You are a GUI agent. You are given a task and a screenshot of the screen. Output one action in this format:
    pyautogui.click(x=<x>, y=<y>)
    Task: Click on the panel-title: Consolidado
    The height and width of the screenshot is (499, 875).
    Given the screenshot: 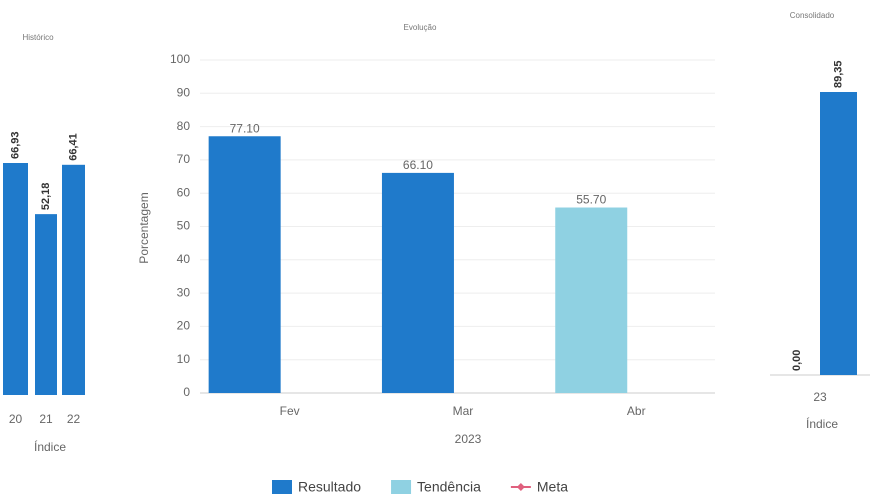 What is the action you would take?
    pyautogui.click(x=812, y=15)
    